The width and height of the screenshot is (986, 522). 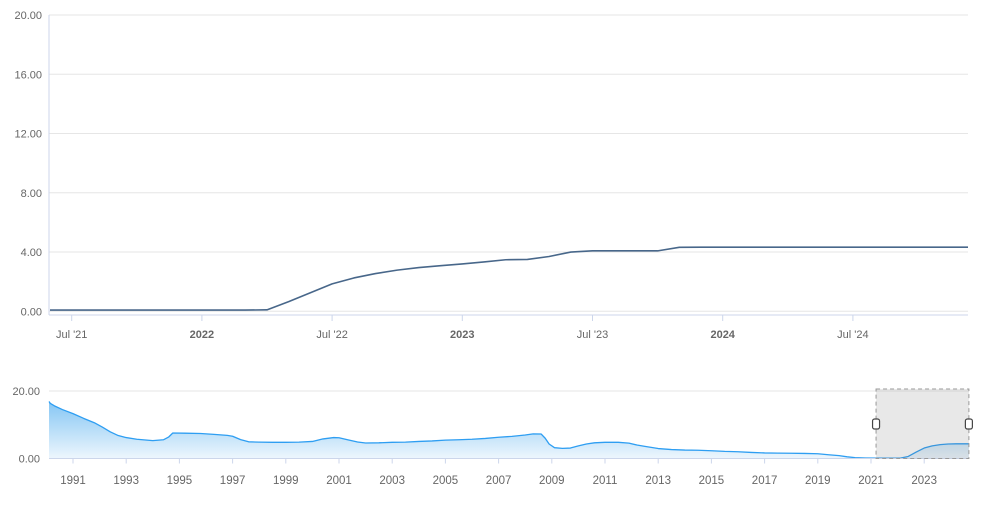 I want to click on navigator-handle-right, so click(x=968, y=424).